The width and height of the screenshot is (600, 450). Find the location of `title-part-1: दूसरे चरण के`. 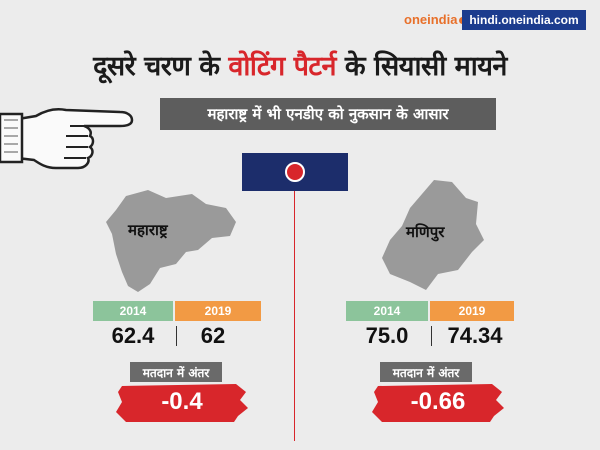

title-part-1: दूसरे चरण के is located at coordinates (161, 66).